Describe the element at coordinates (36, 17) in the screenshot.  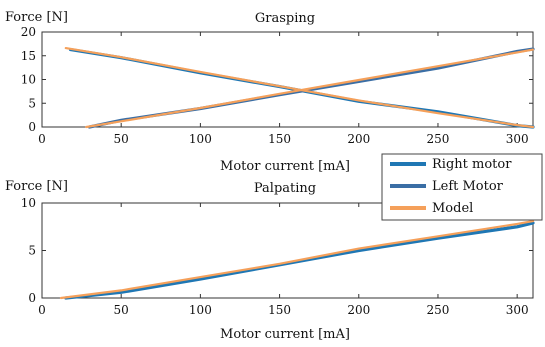
I see `grasping-ylabel: Force [N]` at that location.